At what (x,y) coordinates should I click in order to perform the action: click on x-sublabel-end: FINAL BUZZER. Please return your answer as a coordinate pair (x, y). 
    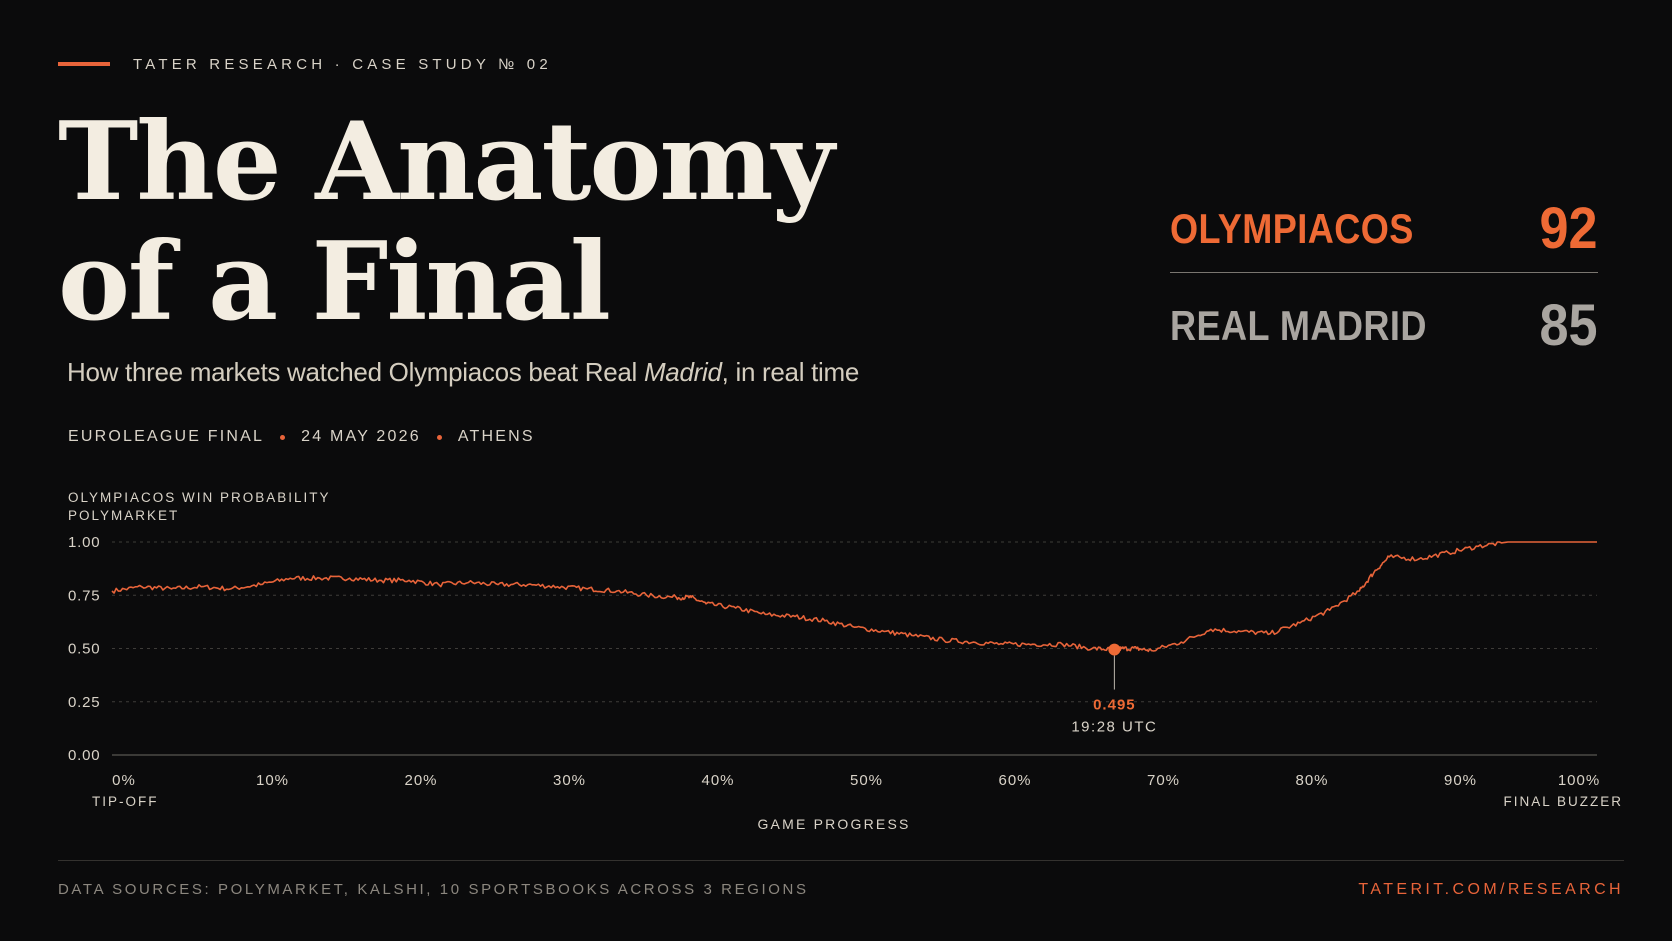
    Looking at the image, I should click on (1563, 801).